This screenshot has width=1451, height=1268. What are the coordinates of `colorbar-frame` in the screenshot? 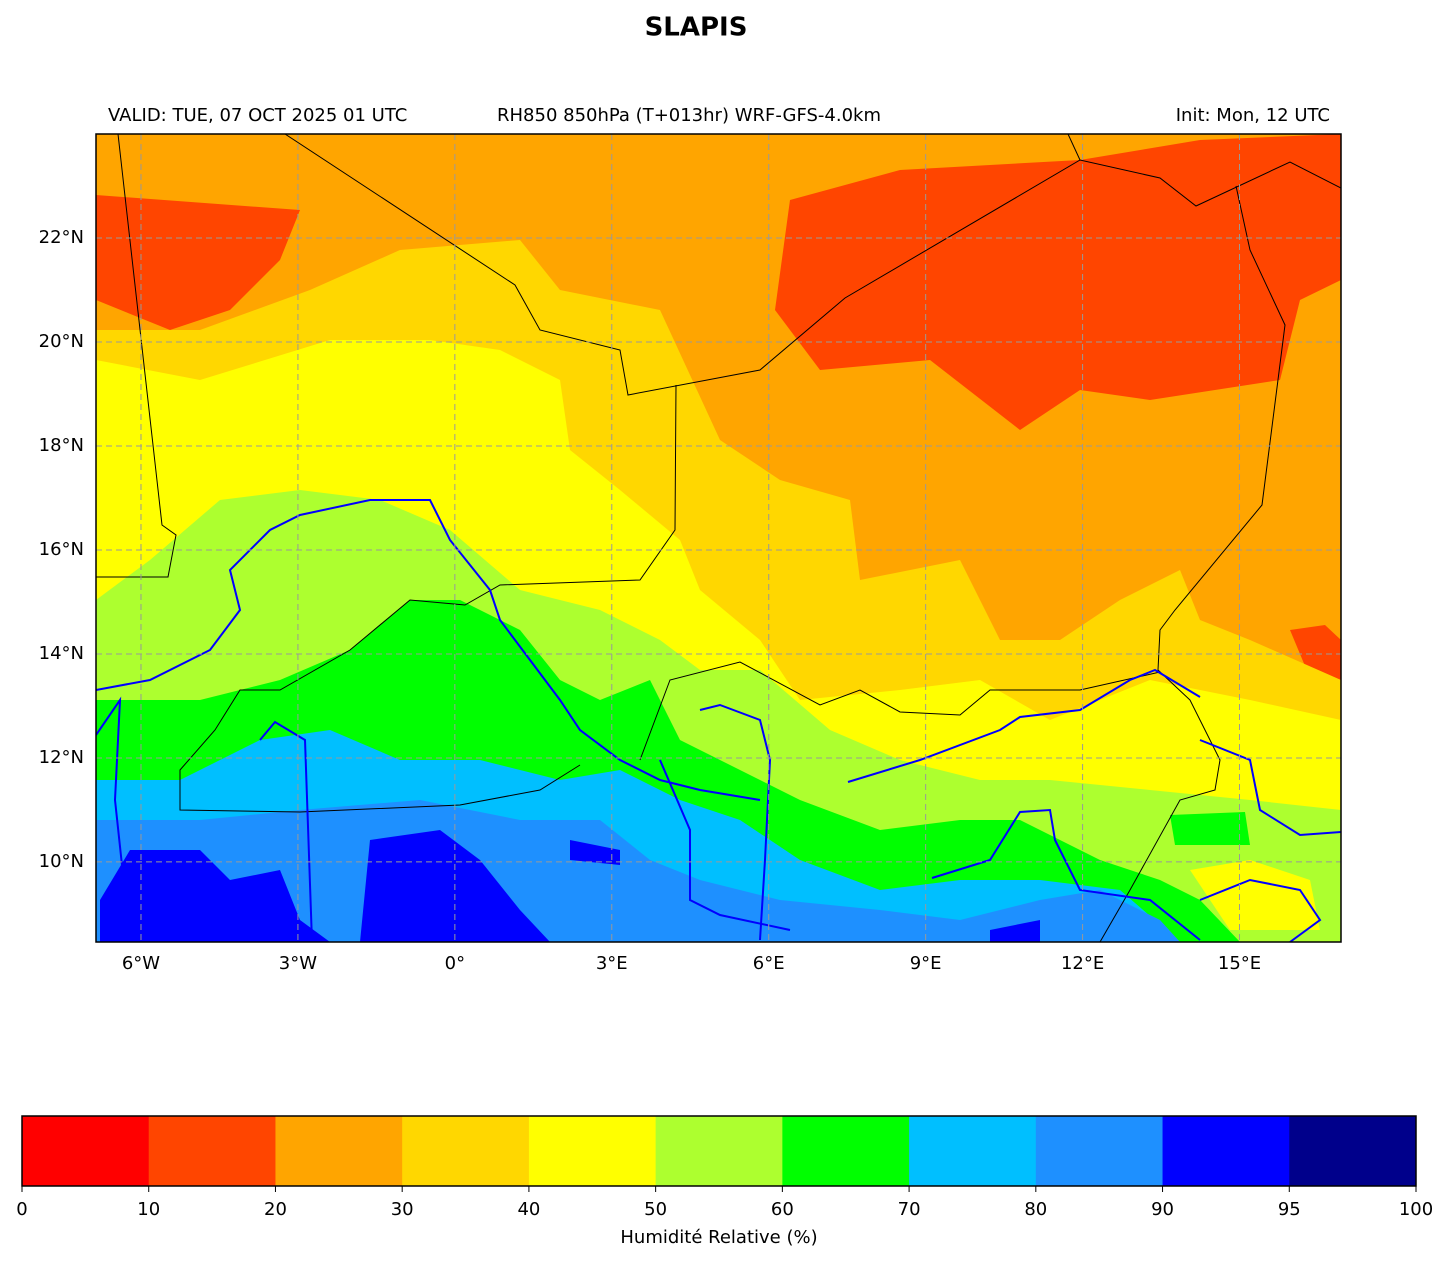 It's located at (719, 1151).